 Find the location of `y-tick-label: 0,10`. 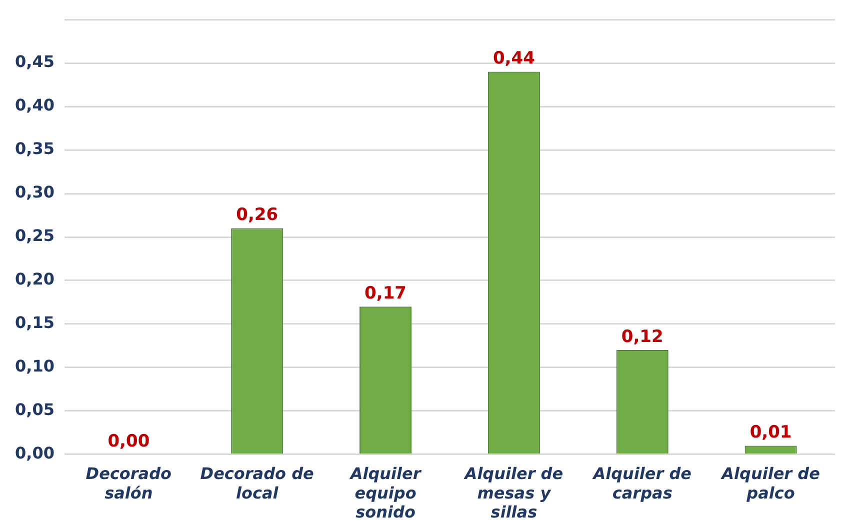

y-tick-label: 0,10 is located at coordinates (34, 366).